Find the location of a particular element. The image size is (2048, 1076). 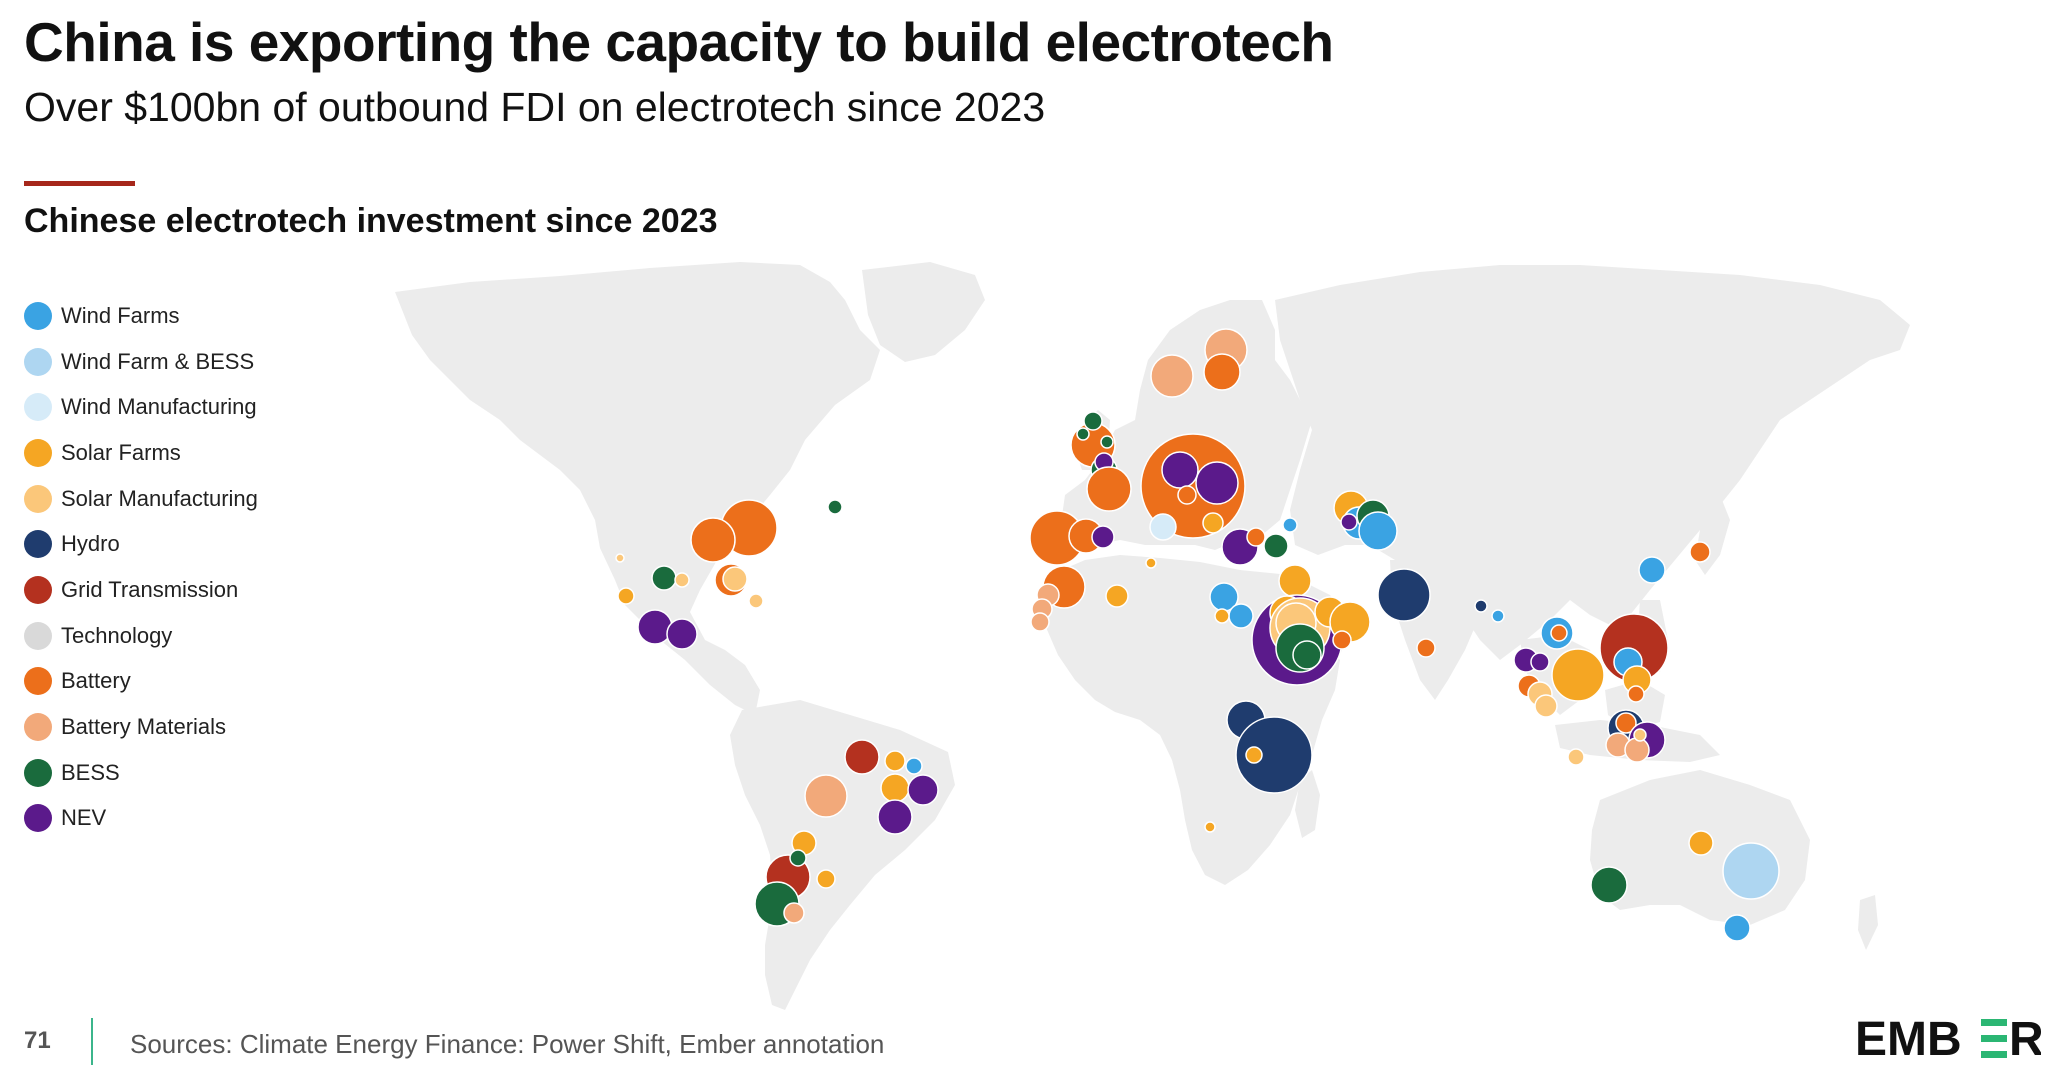

legend-item-nev: NEV is located at coordinates (141, 819).